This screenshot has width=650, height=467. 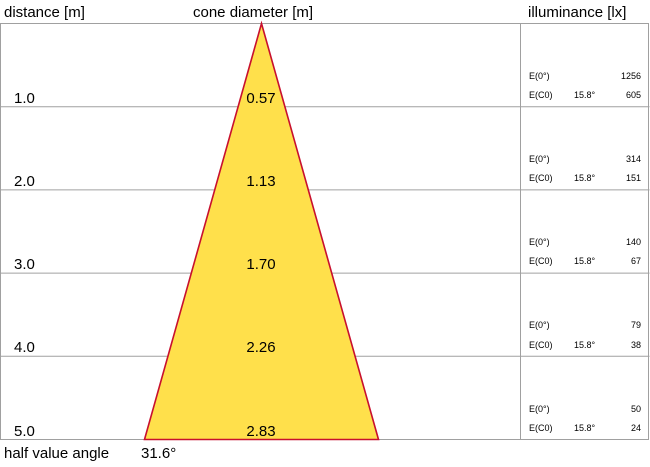 What do you see at coordinates (635, 345) in the screenshot?
I see `ec0-value: 38` at bounding box center [635, 345].